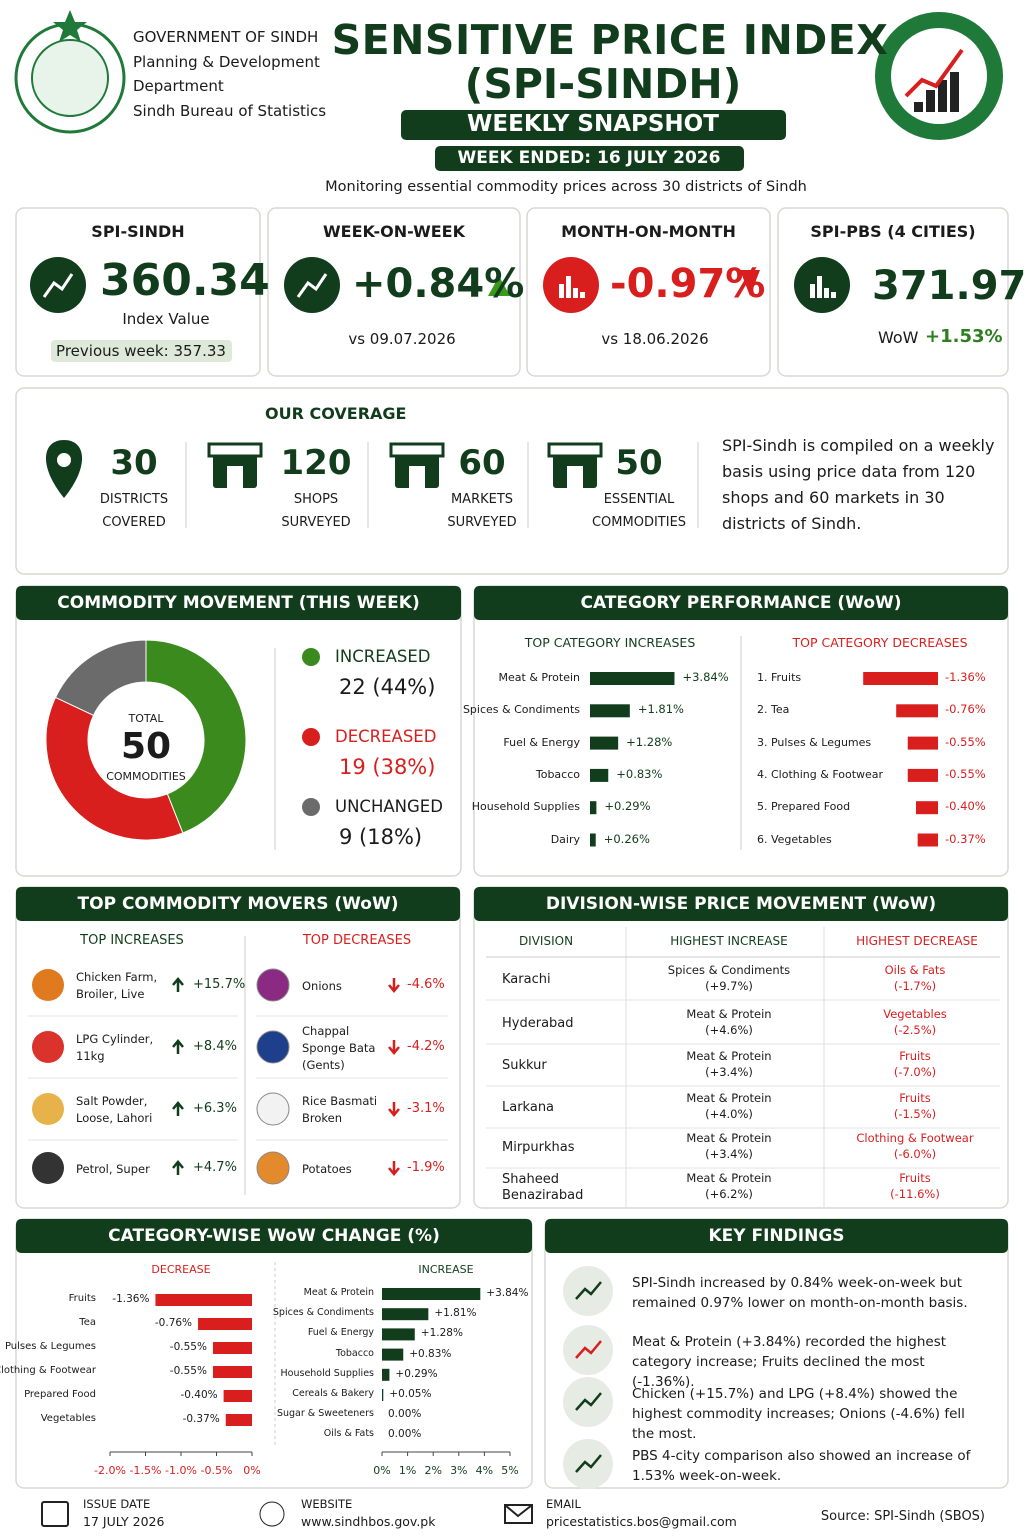  I want to click on icon, so click(64, 460).